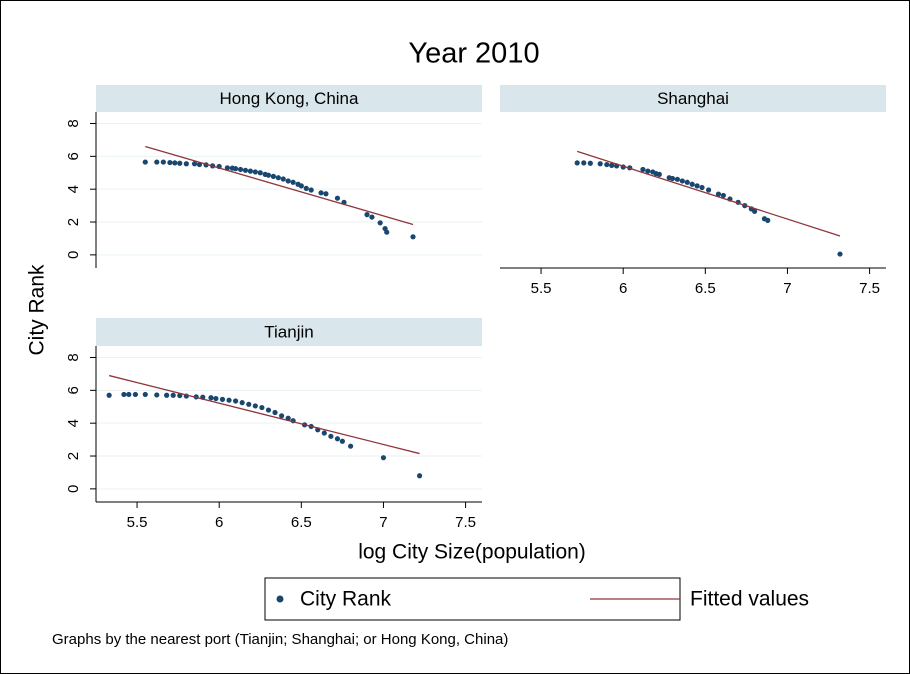 The image size is (910, 674). What do you see at coordinates (749, 599) in the screenshot?
I see `legend-label: Fitted values` at bounding box center [749, 599].